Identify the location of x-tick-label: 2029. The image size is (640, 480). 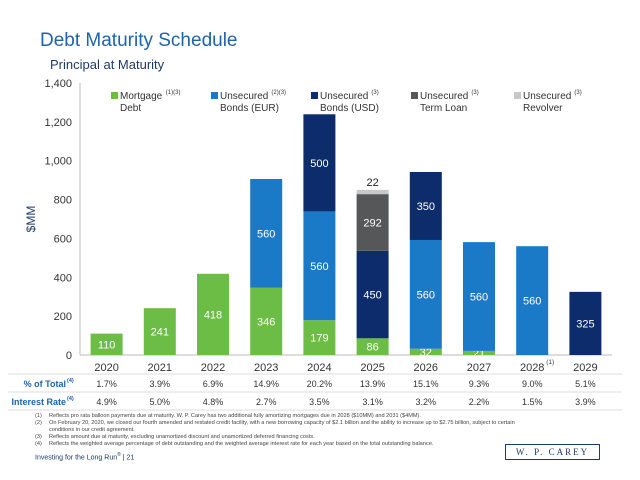
(585, 368).